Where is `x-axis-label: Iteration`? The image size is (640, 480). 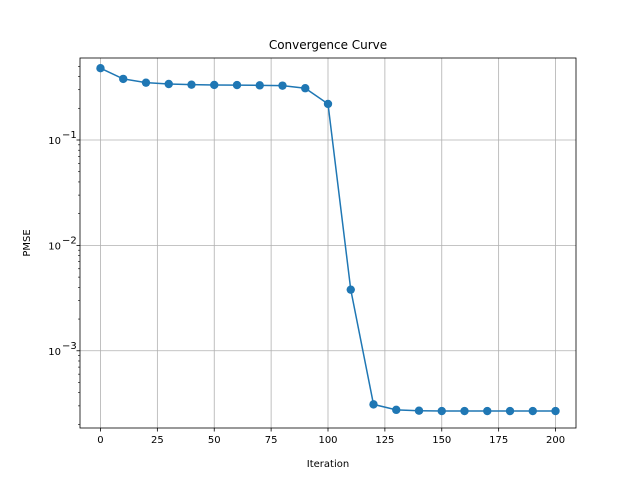 x-axis-label: Iteration is located at coordinates (328, 464).